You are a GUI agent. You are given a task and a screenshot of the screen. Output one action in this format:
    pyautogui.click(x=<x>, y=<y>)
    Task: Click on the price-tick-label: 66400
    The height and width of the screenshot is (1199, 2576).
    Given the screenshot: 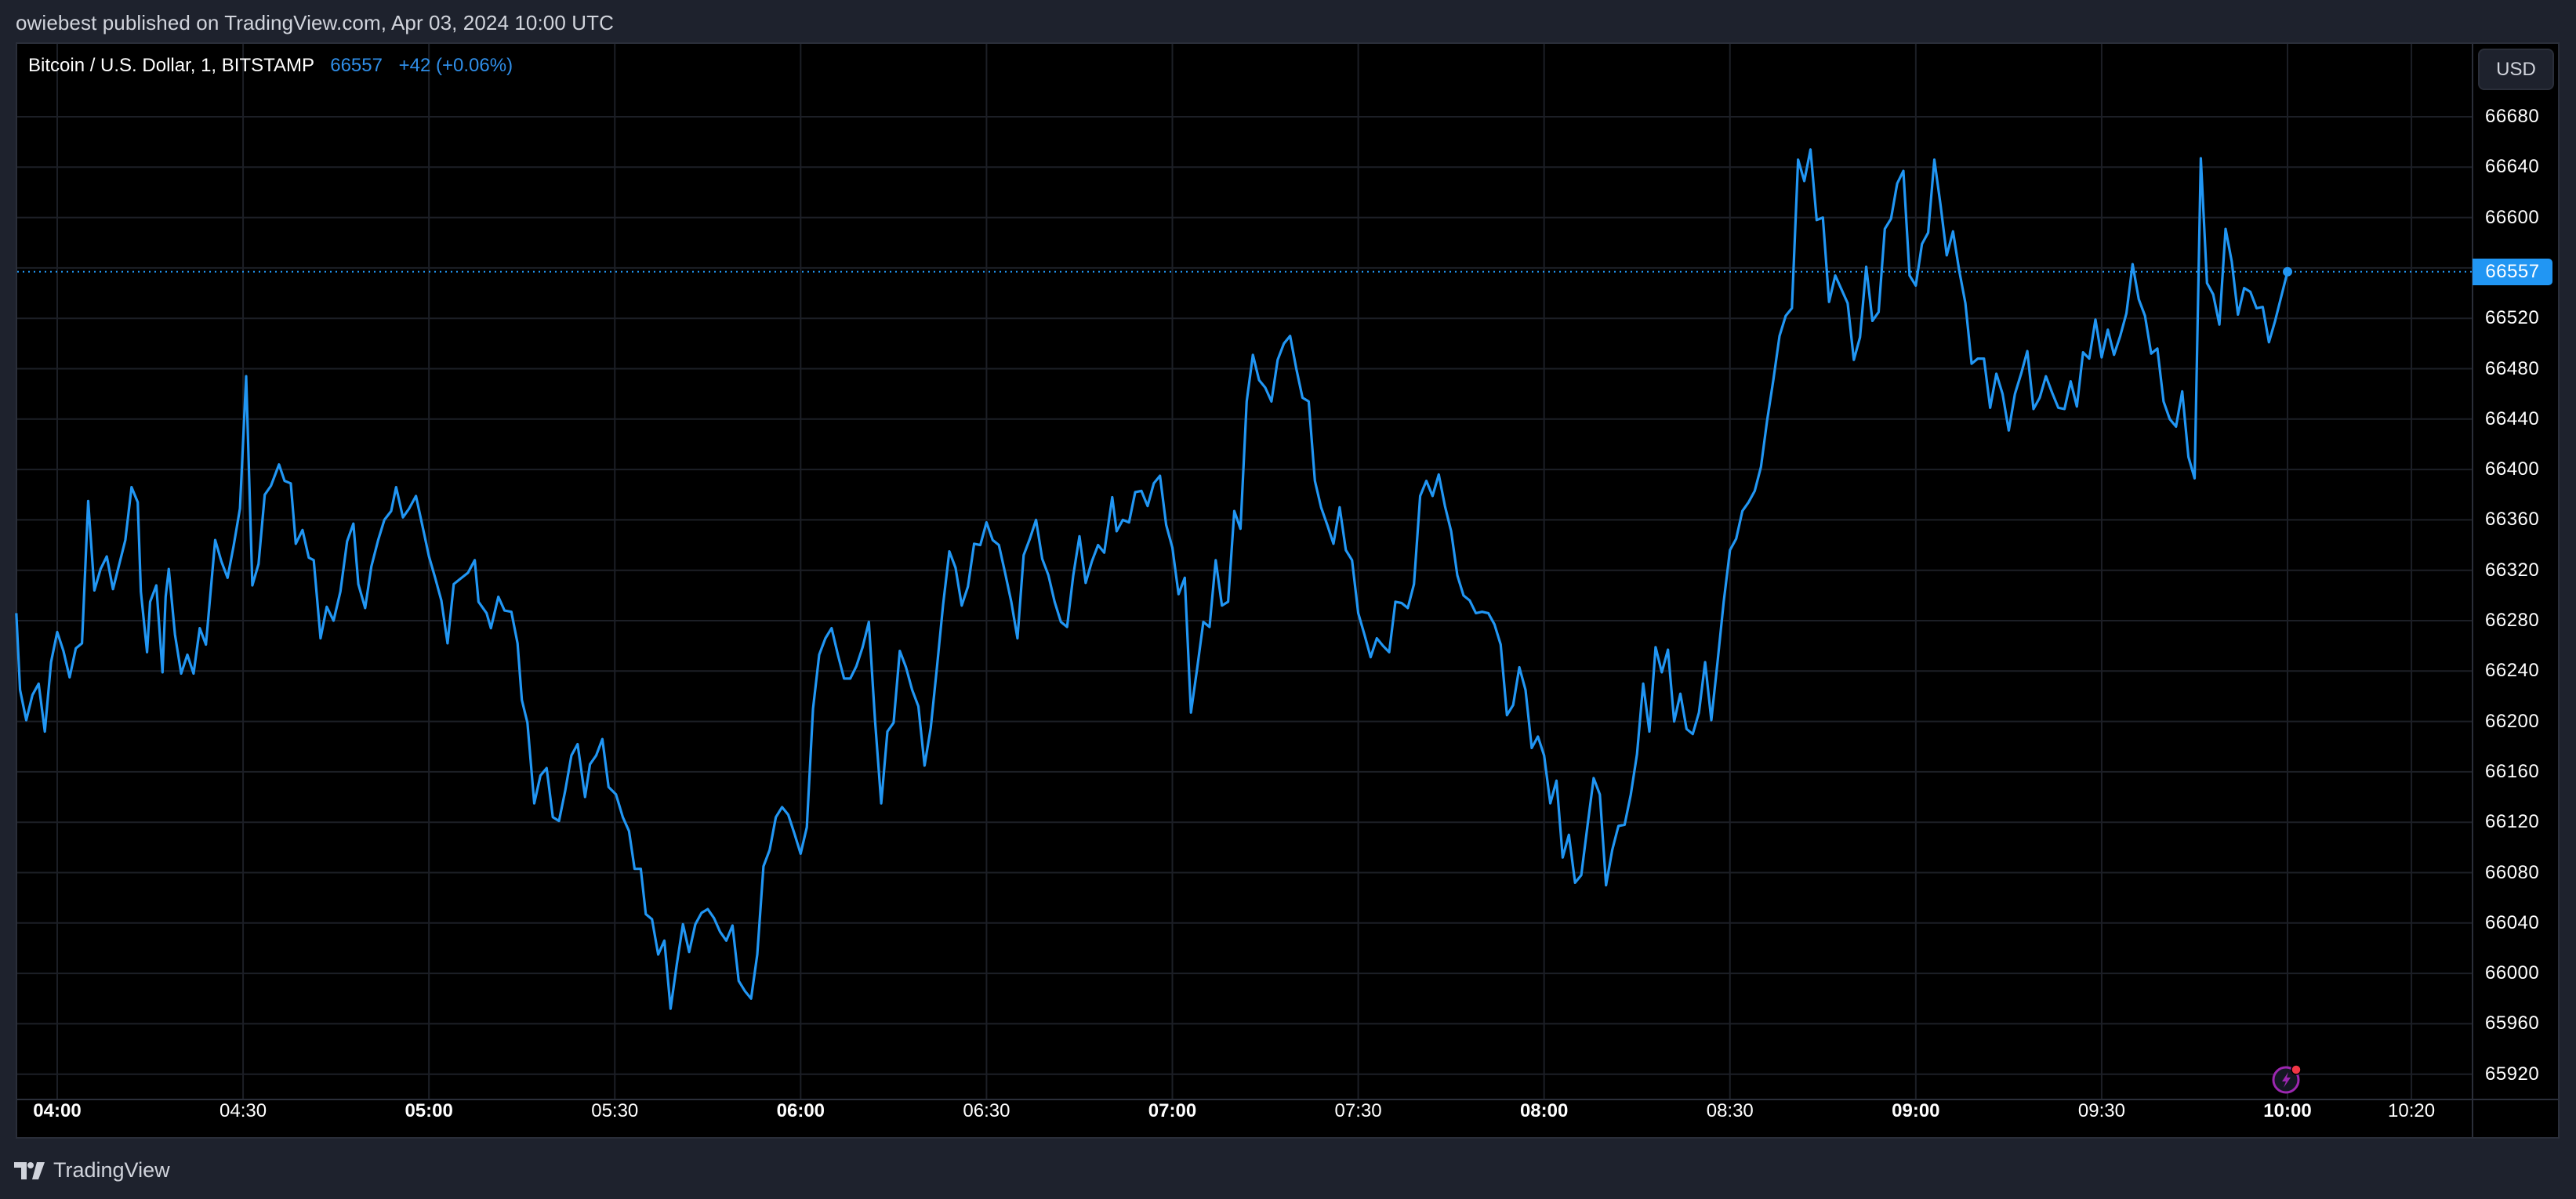 What is the action you would take?
    pyautogui.click(x=2513, y=469)
    